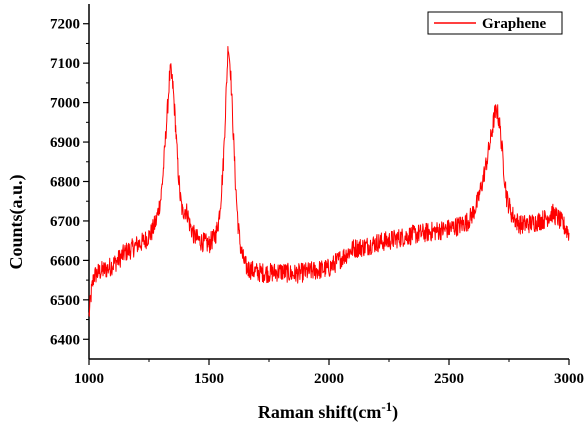 The image size is (587, 430). Describe the element at coordinates (209, 379) in the screenshot. I see `x-tick-label: 1500` at that location.